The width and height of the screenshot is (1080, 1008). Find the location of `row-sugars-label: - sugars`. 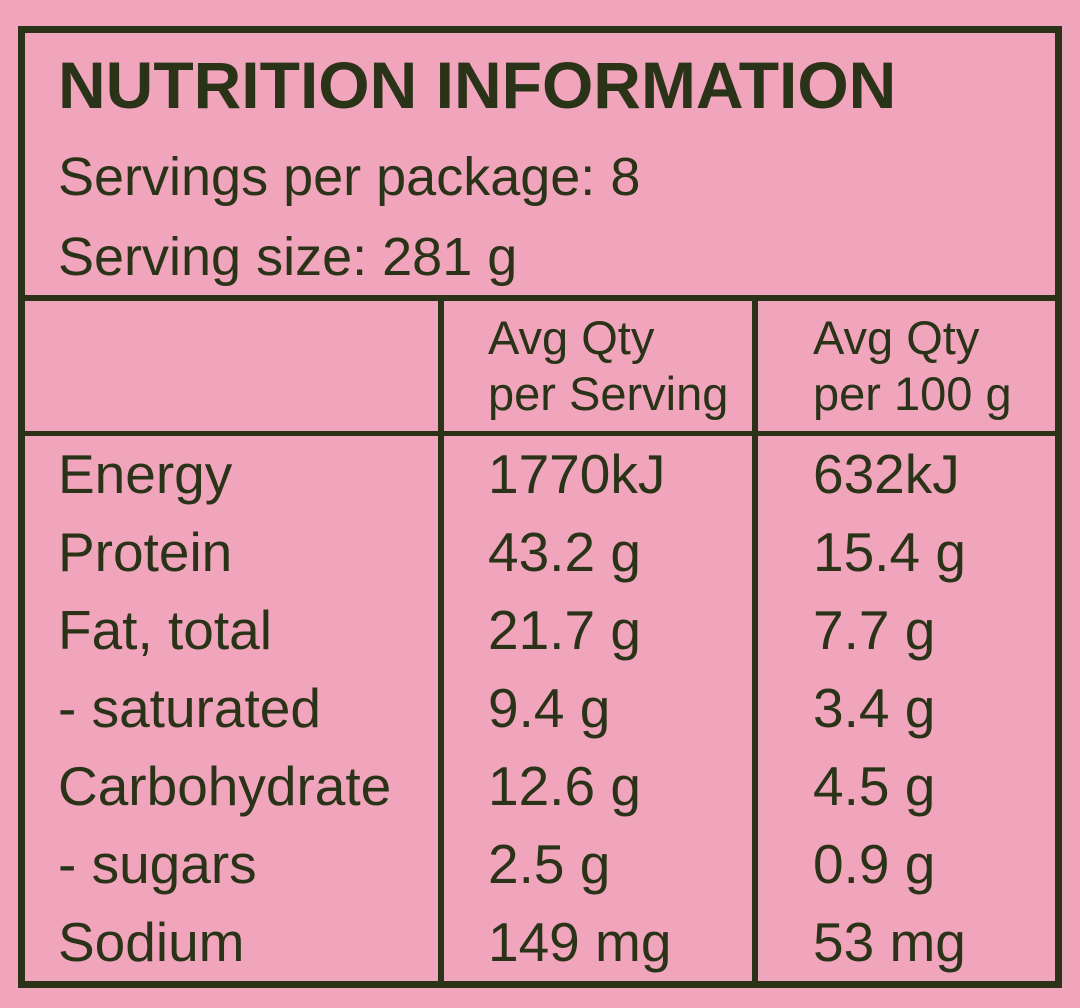

row-sugars-label: - sugars is located at coordinates (157, 863).